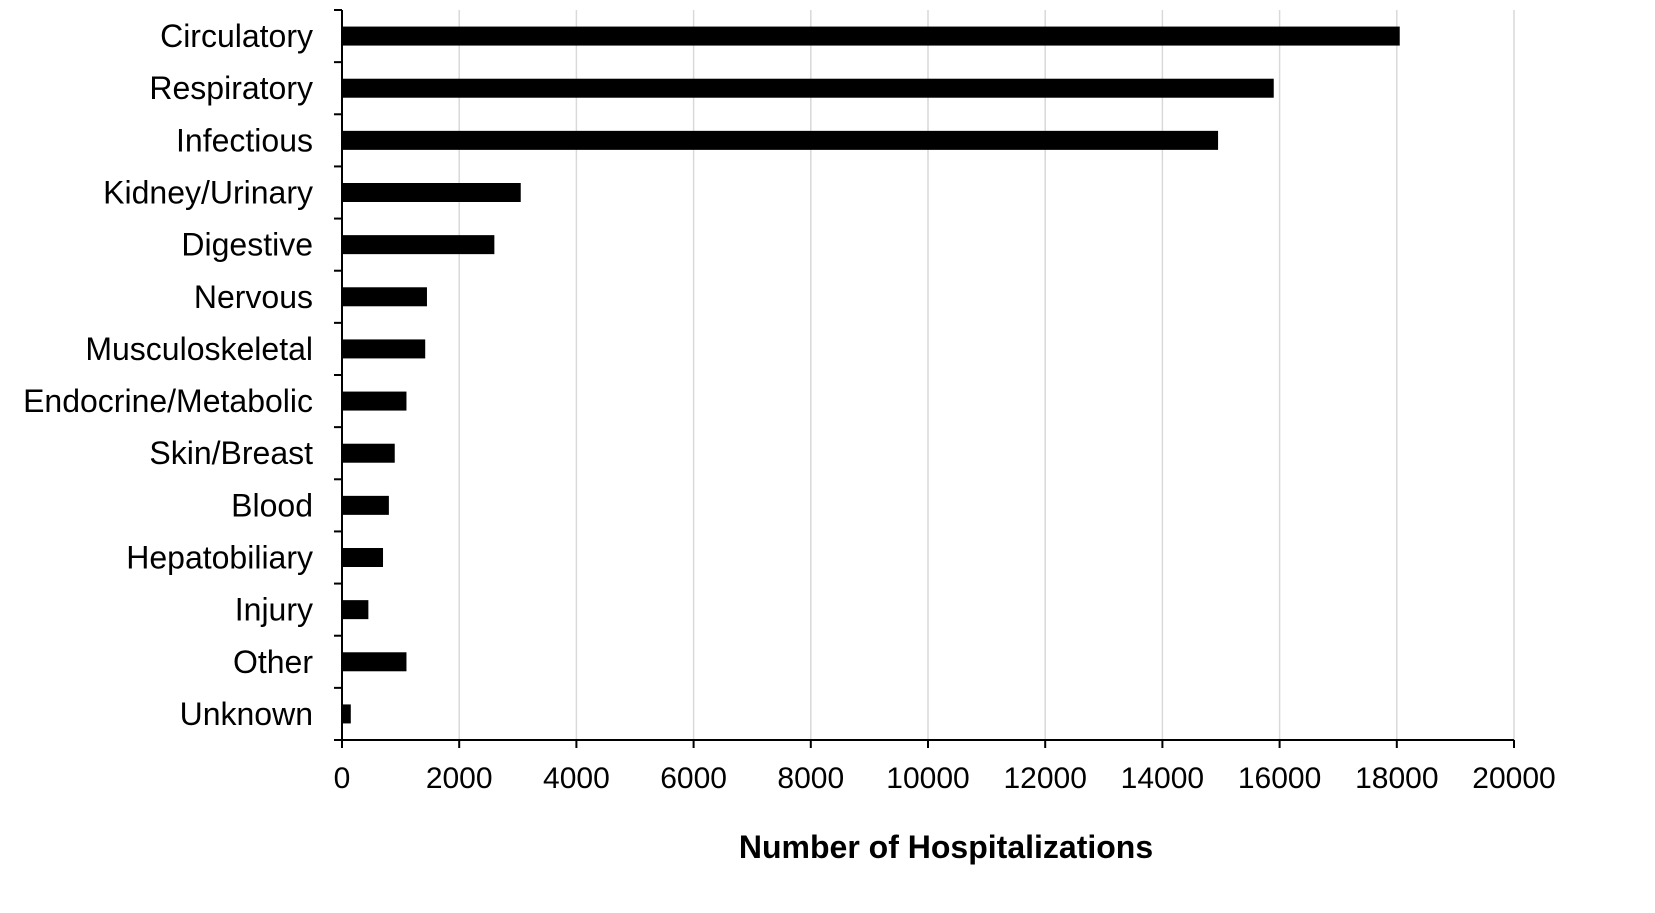  Describe the element at coordinates (342, 778) in the screenshot. I see `x-tick-label: 0` at that location.